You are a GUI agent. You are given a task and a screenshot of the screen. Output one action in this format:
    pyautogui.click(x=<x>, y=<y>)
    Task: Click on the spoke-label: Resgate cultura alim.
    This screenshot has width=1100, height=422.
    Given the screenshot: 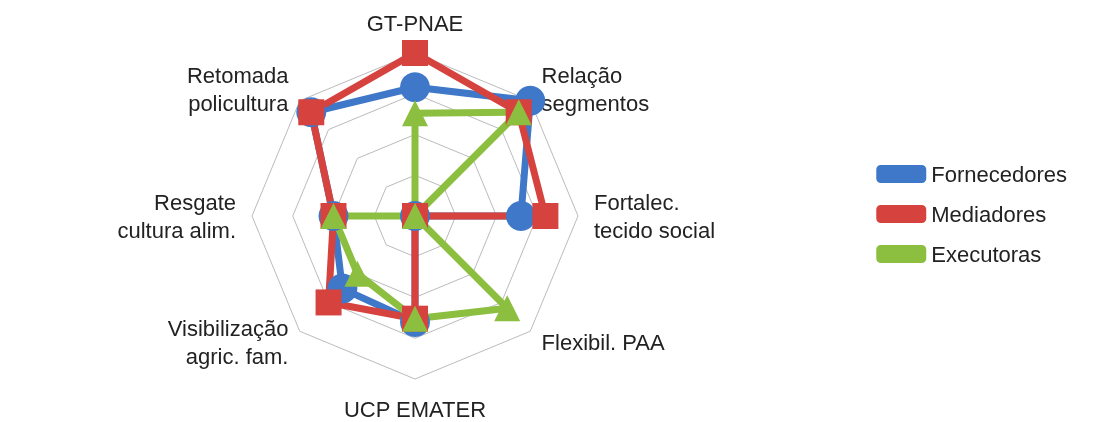 What is the action you would take?
    pyautogui.click(x=176, y=216)
    